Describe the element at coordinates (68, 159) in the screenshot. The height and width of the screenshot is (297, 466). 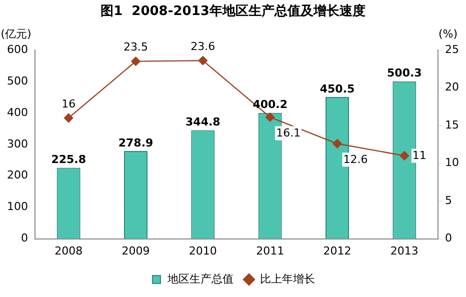
I see `data-label: 225.8` at that location.